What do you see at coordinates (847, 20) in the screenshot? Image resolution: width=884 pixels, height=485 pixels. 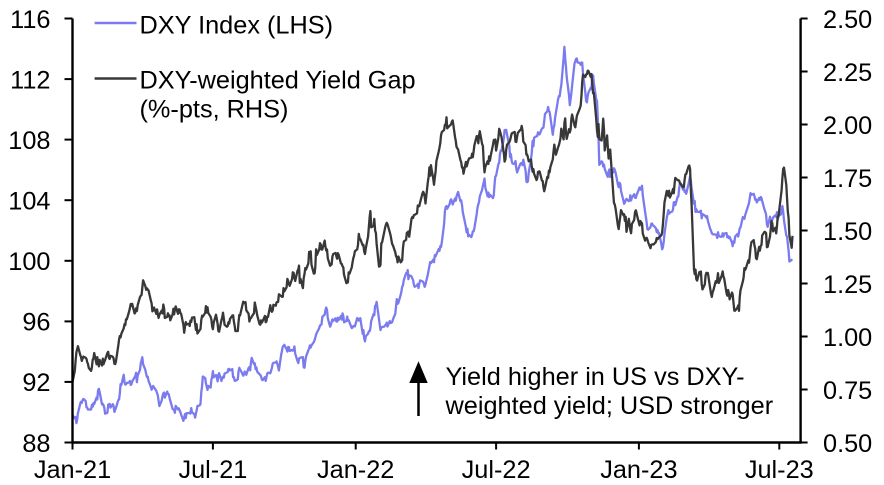 I see `svg-text: 2.50` at bounding box center [847, 20].